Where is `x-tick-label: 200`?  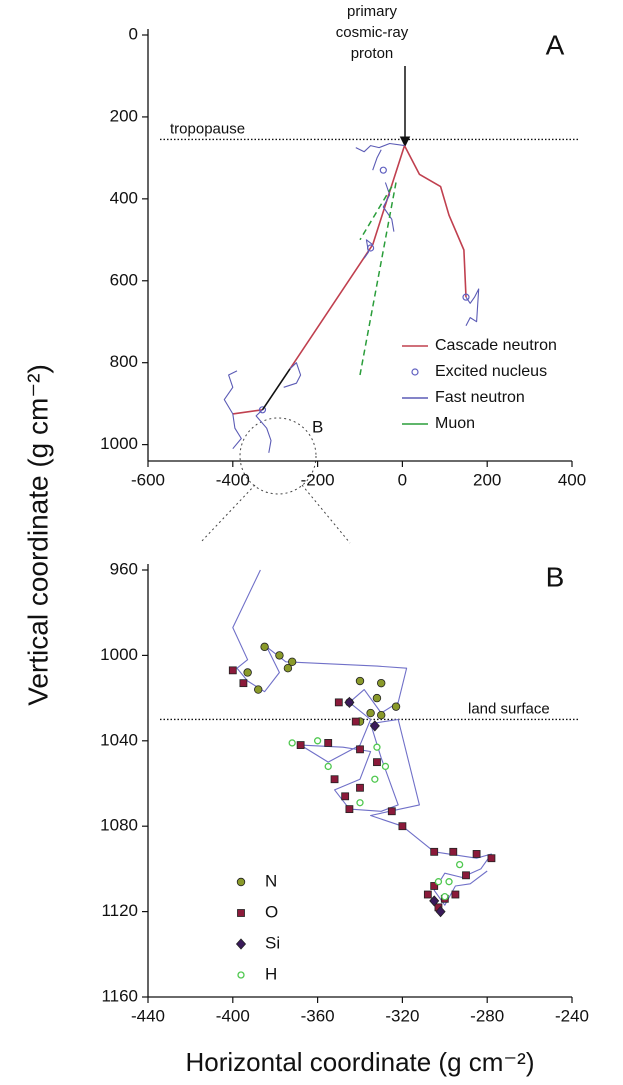
x-tick-label: 200 is located at coordinates (487, 479).